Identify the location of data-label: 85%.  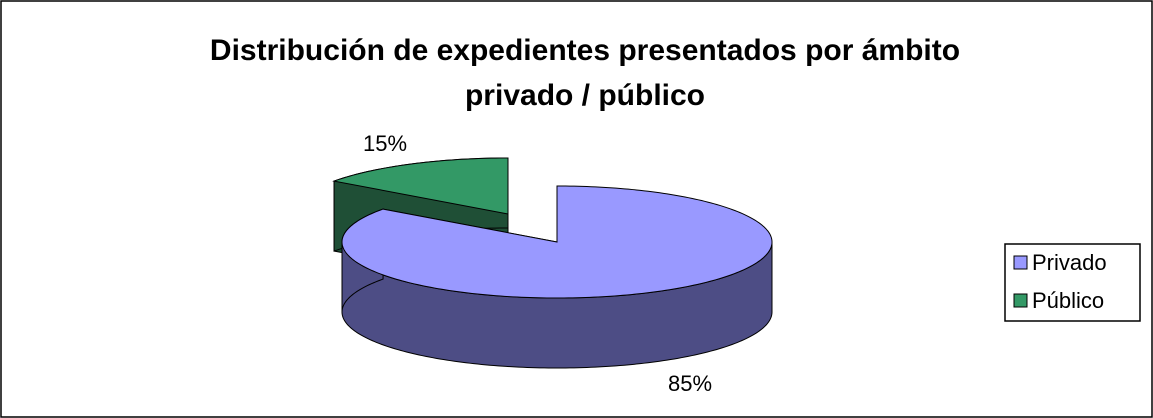
(690, 383).